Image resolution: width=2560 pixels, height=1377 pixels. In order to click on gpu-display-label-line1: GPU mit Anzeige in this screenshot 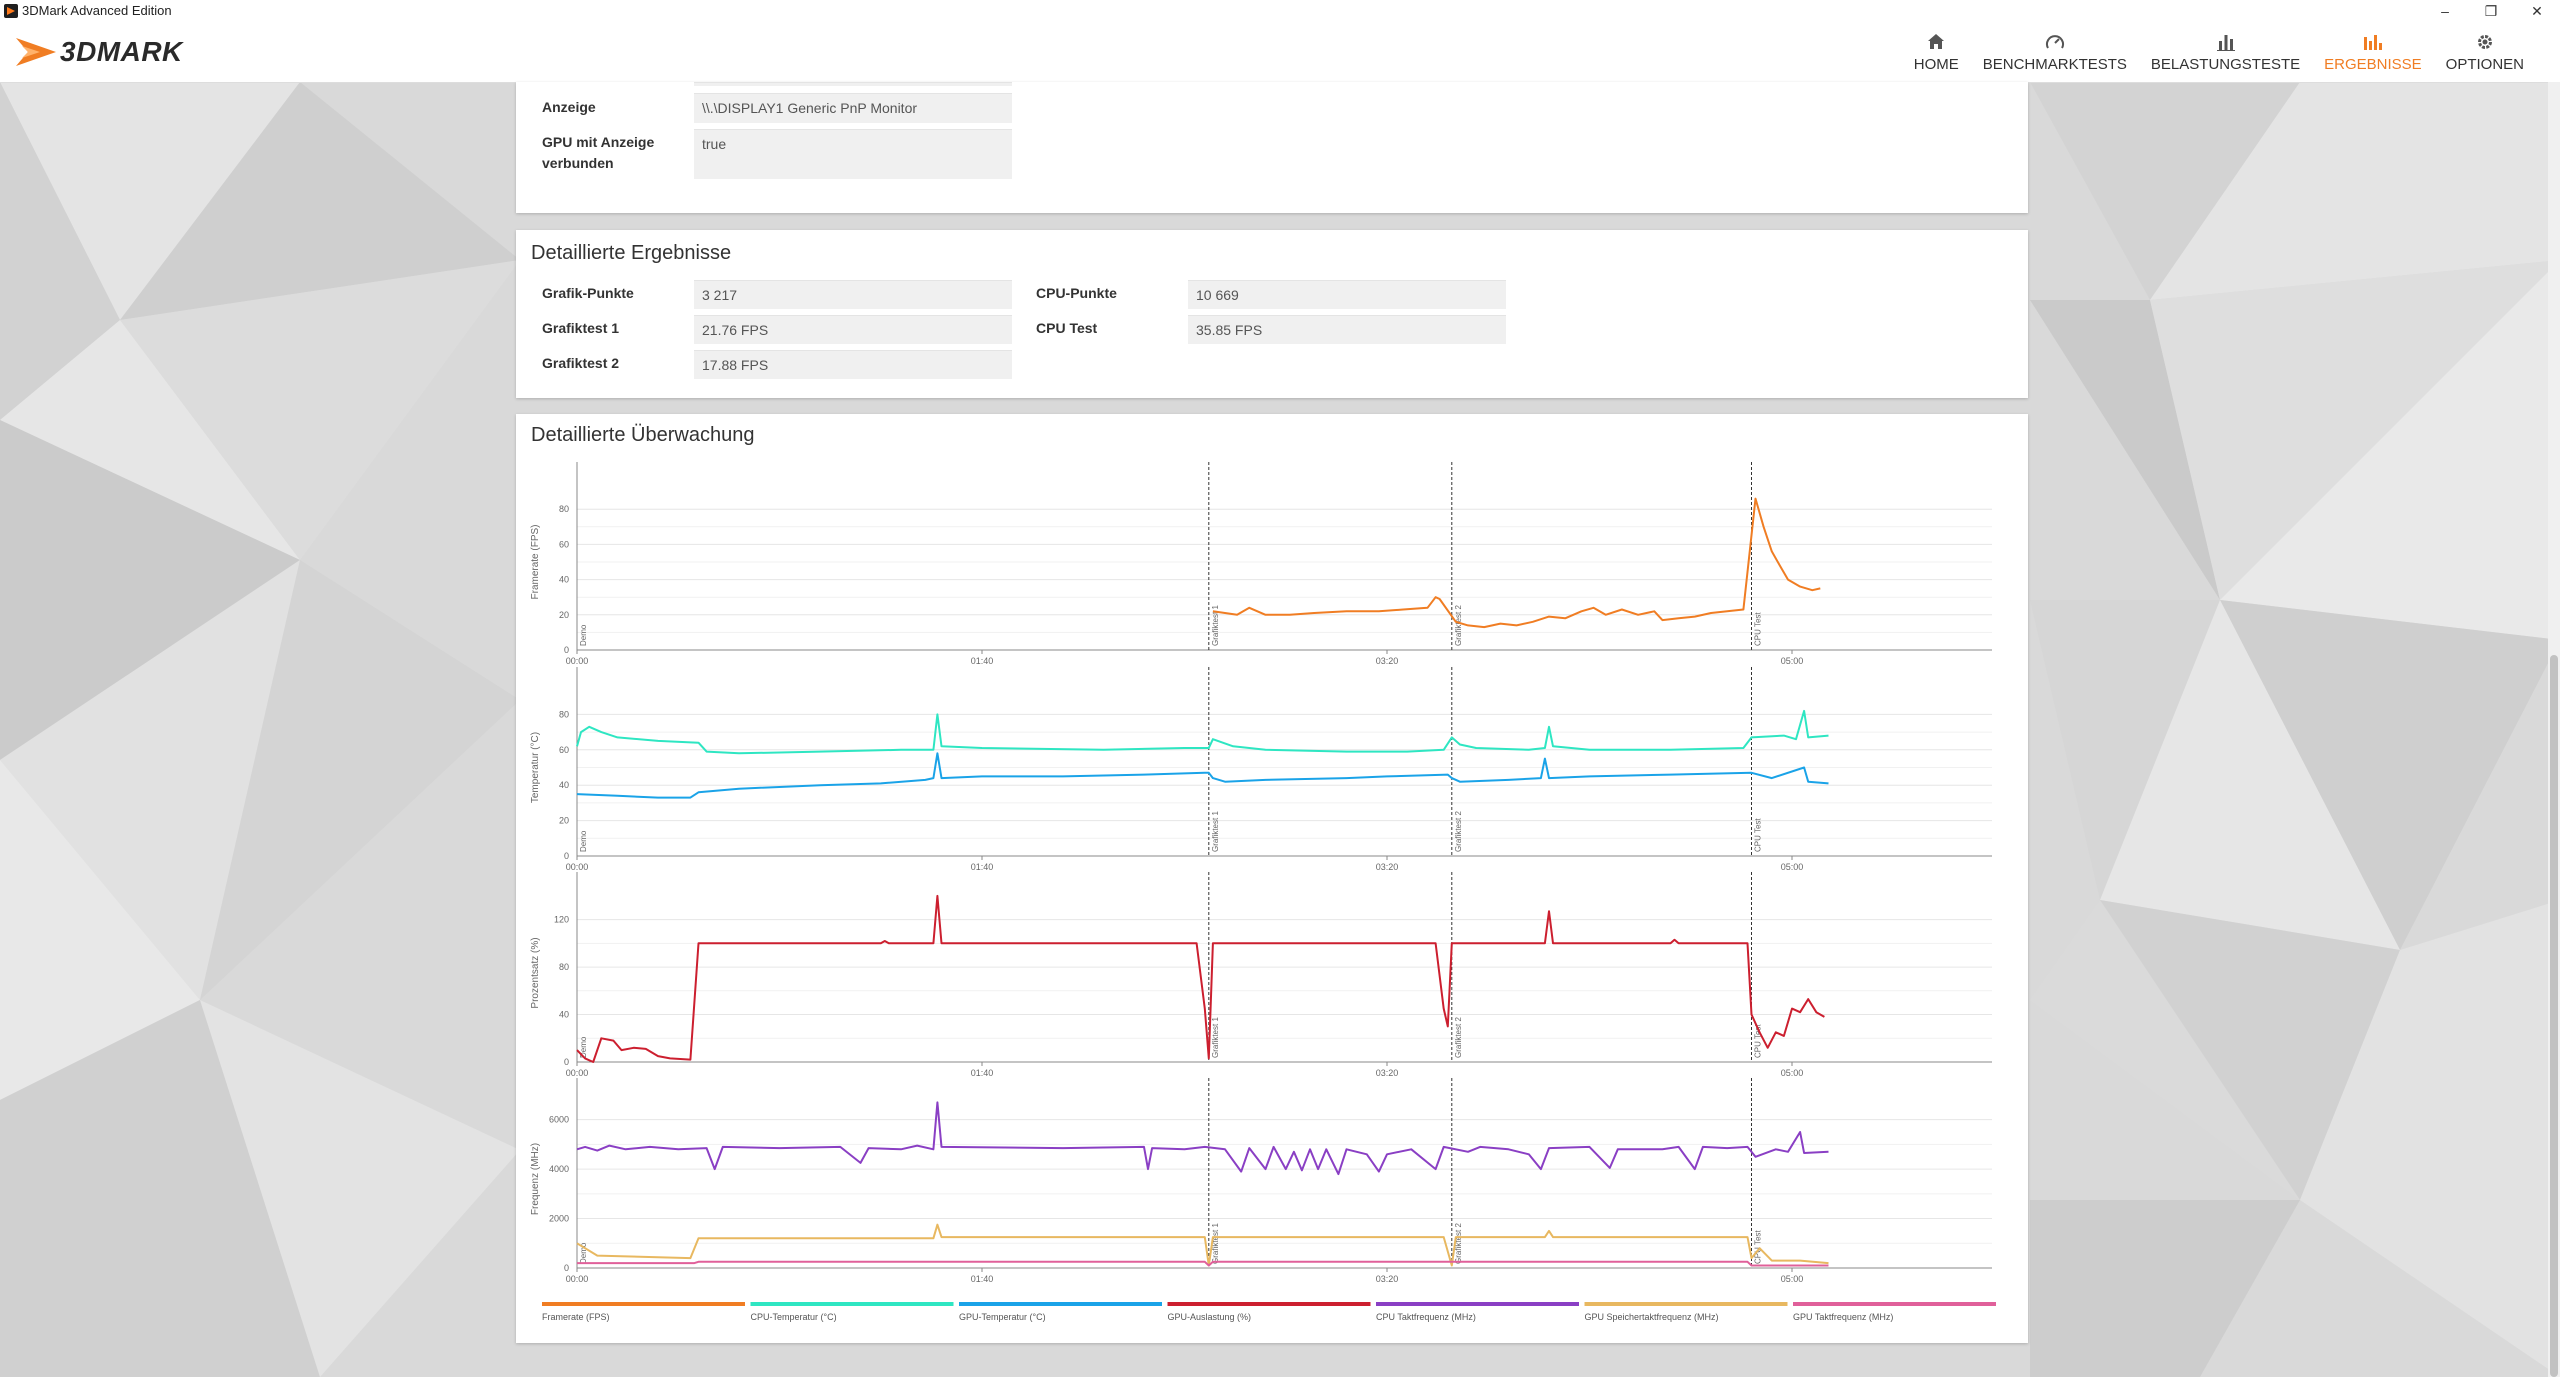, I will do `click(598, 142)`.